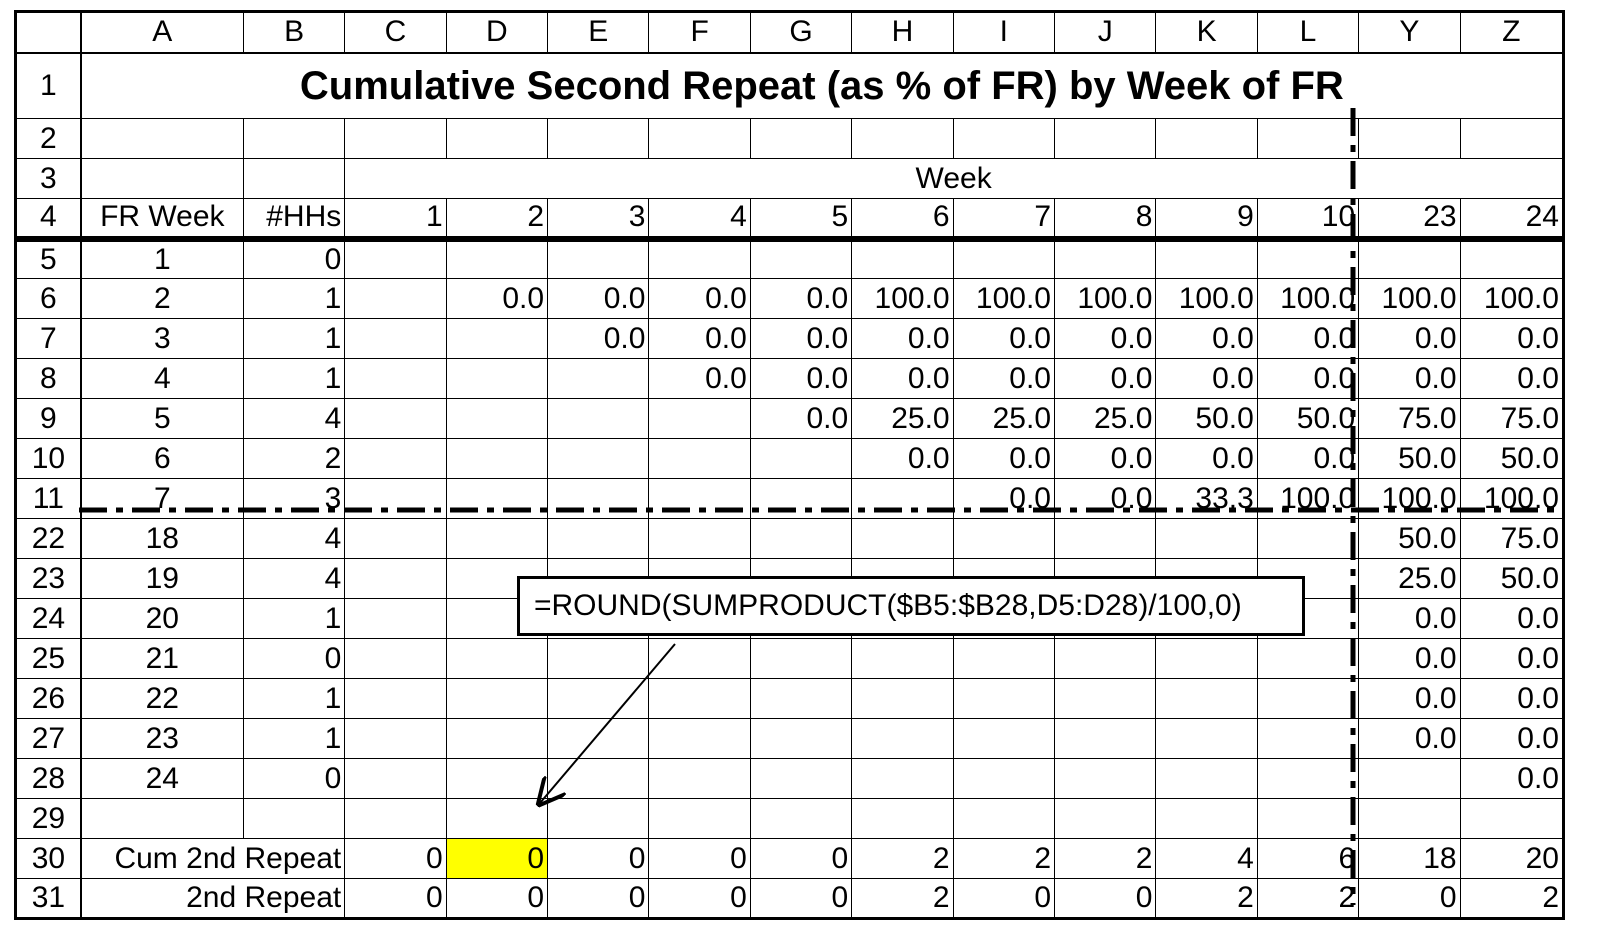 This screenshot has height=943, width=1614. I want to click on column-header: K, so click(1206, 32).